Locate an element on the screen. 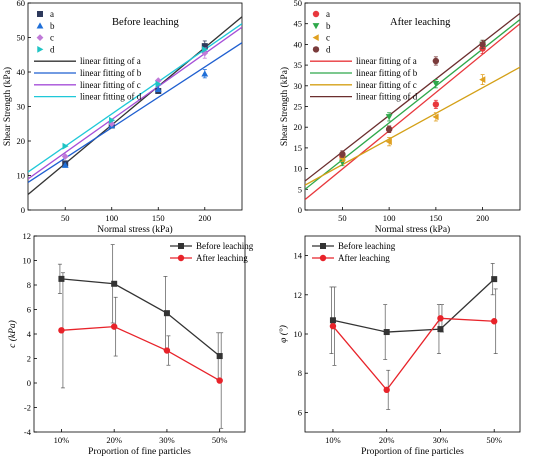 Image resolution: width=550 pixels, height=457 pixels. legend-label: a is located at coordinates (328, 14).